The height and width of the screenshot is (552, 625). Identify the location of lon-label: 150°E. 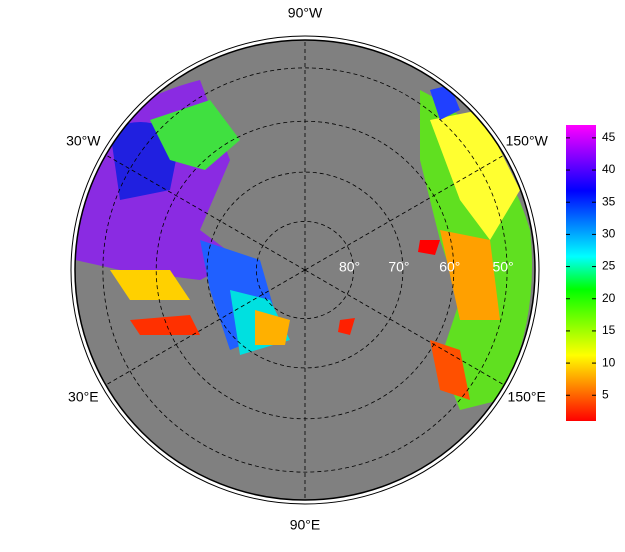
(527, 397).